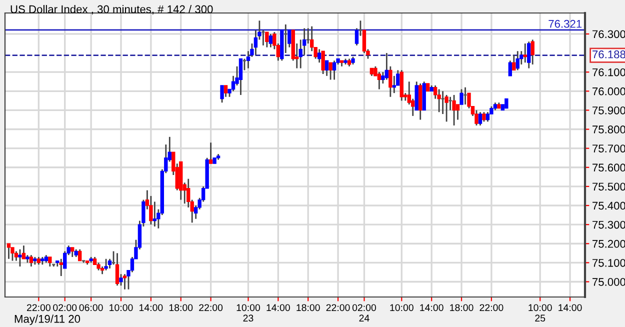  What do you see at coordinates (47, 319) in the screenshot?
I see `text: May/19/11 20` at bounding box center [47, 319].